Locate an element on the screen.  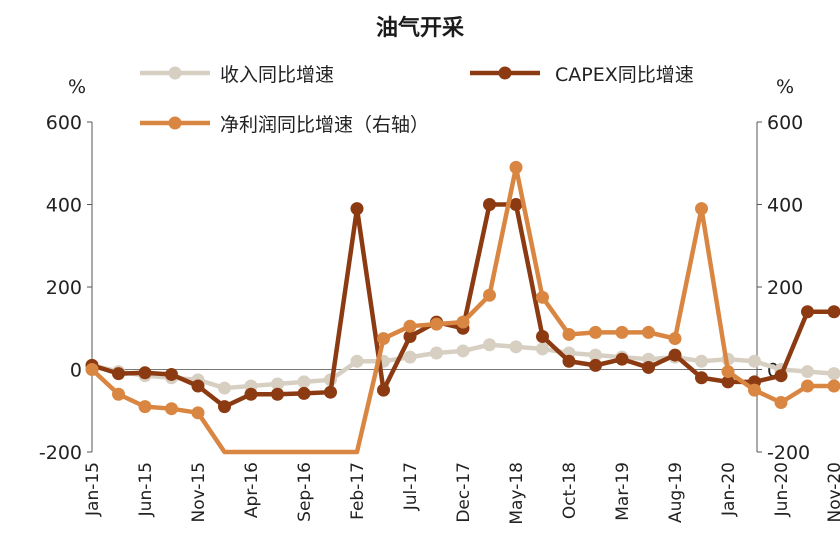
x-tick-label: Oct-18 is located at coordinates (570, 490).